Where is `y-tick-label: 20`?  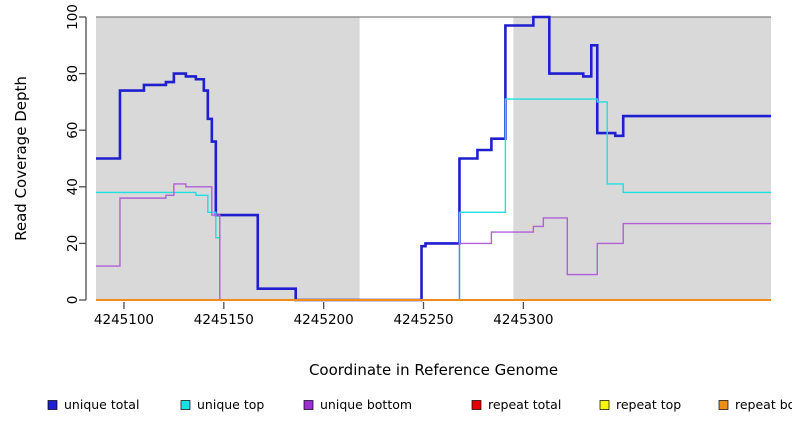 y-tick-label: 20 is located at coordinates (73, 243).